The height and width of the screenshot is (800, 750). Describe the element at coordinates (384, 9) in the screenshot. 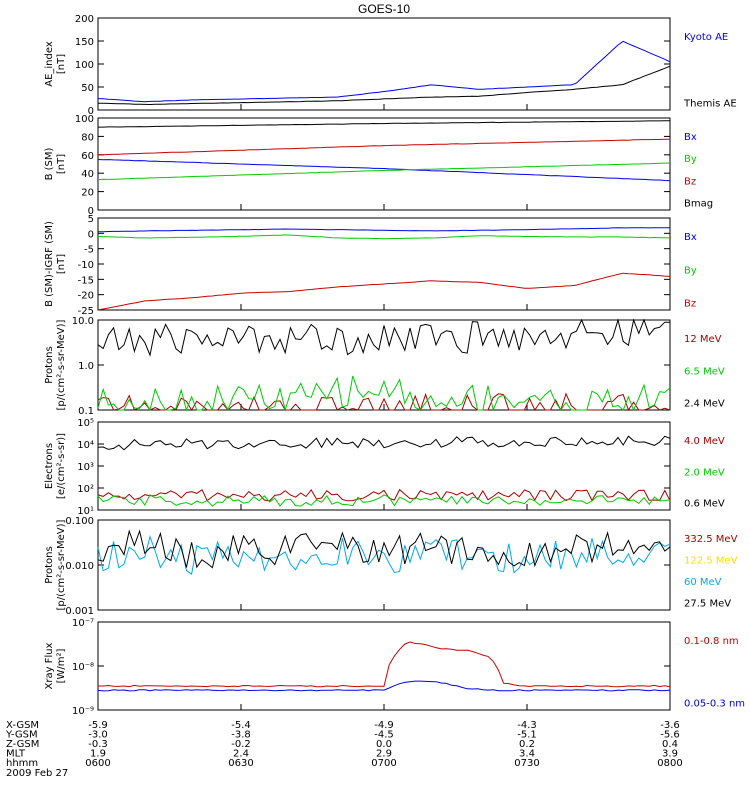

I see `chart-title: GOES-10` at that location.